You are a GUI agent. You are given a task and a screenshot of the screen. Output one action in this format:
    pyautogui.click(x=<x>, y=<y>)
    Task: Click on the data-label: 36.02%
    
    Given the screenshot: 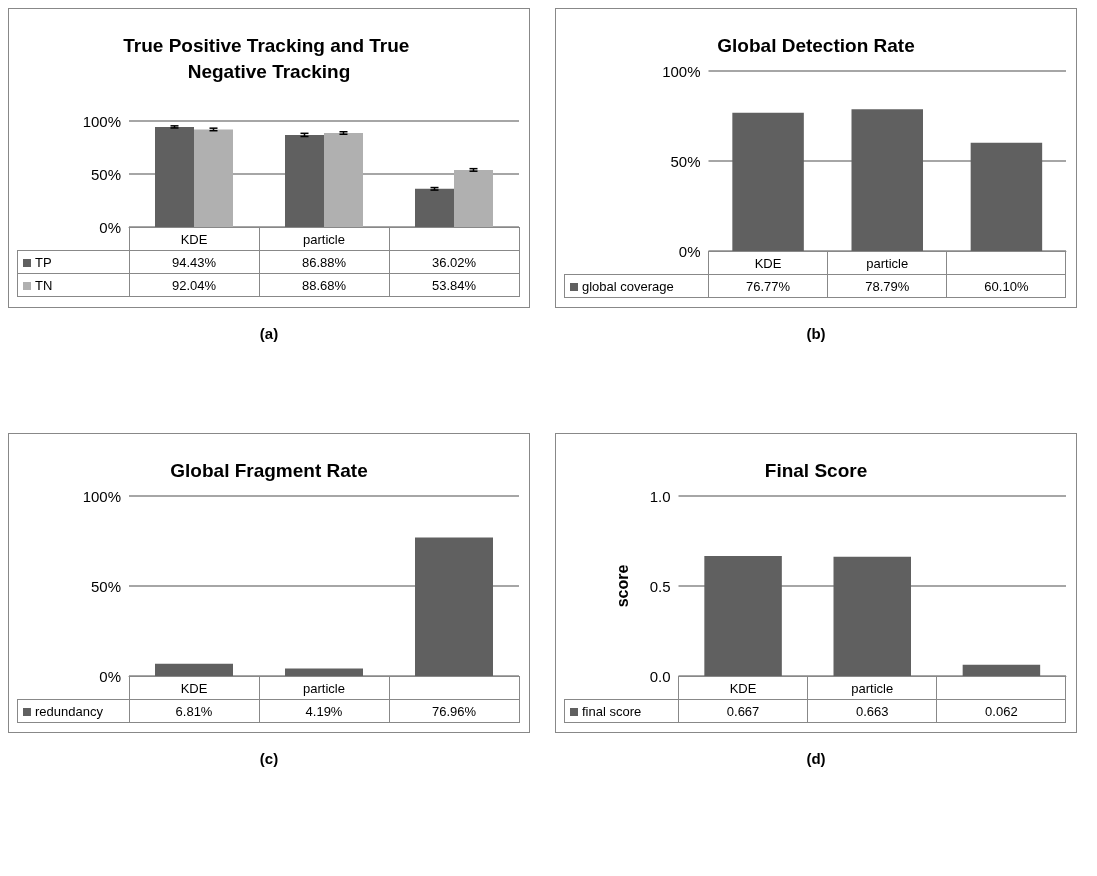 What is the action you would take?
    pyautogui.click(x=454, y=262)
    